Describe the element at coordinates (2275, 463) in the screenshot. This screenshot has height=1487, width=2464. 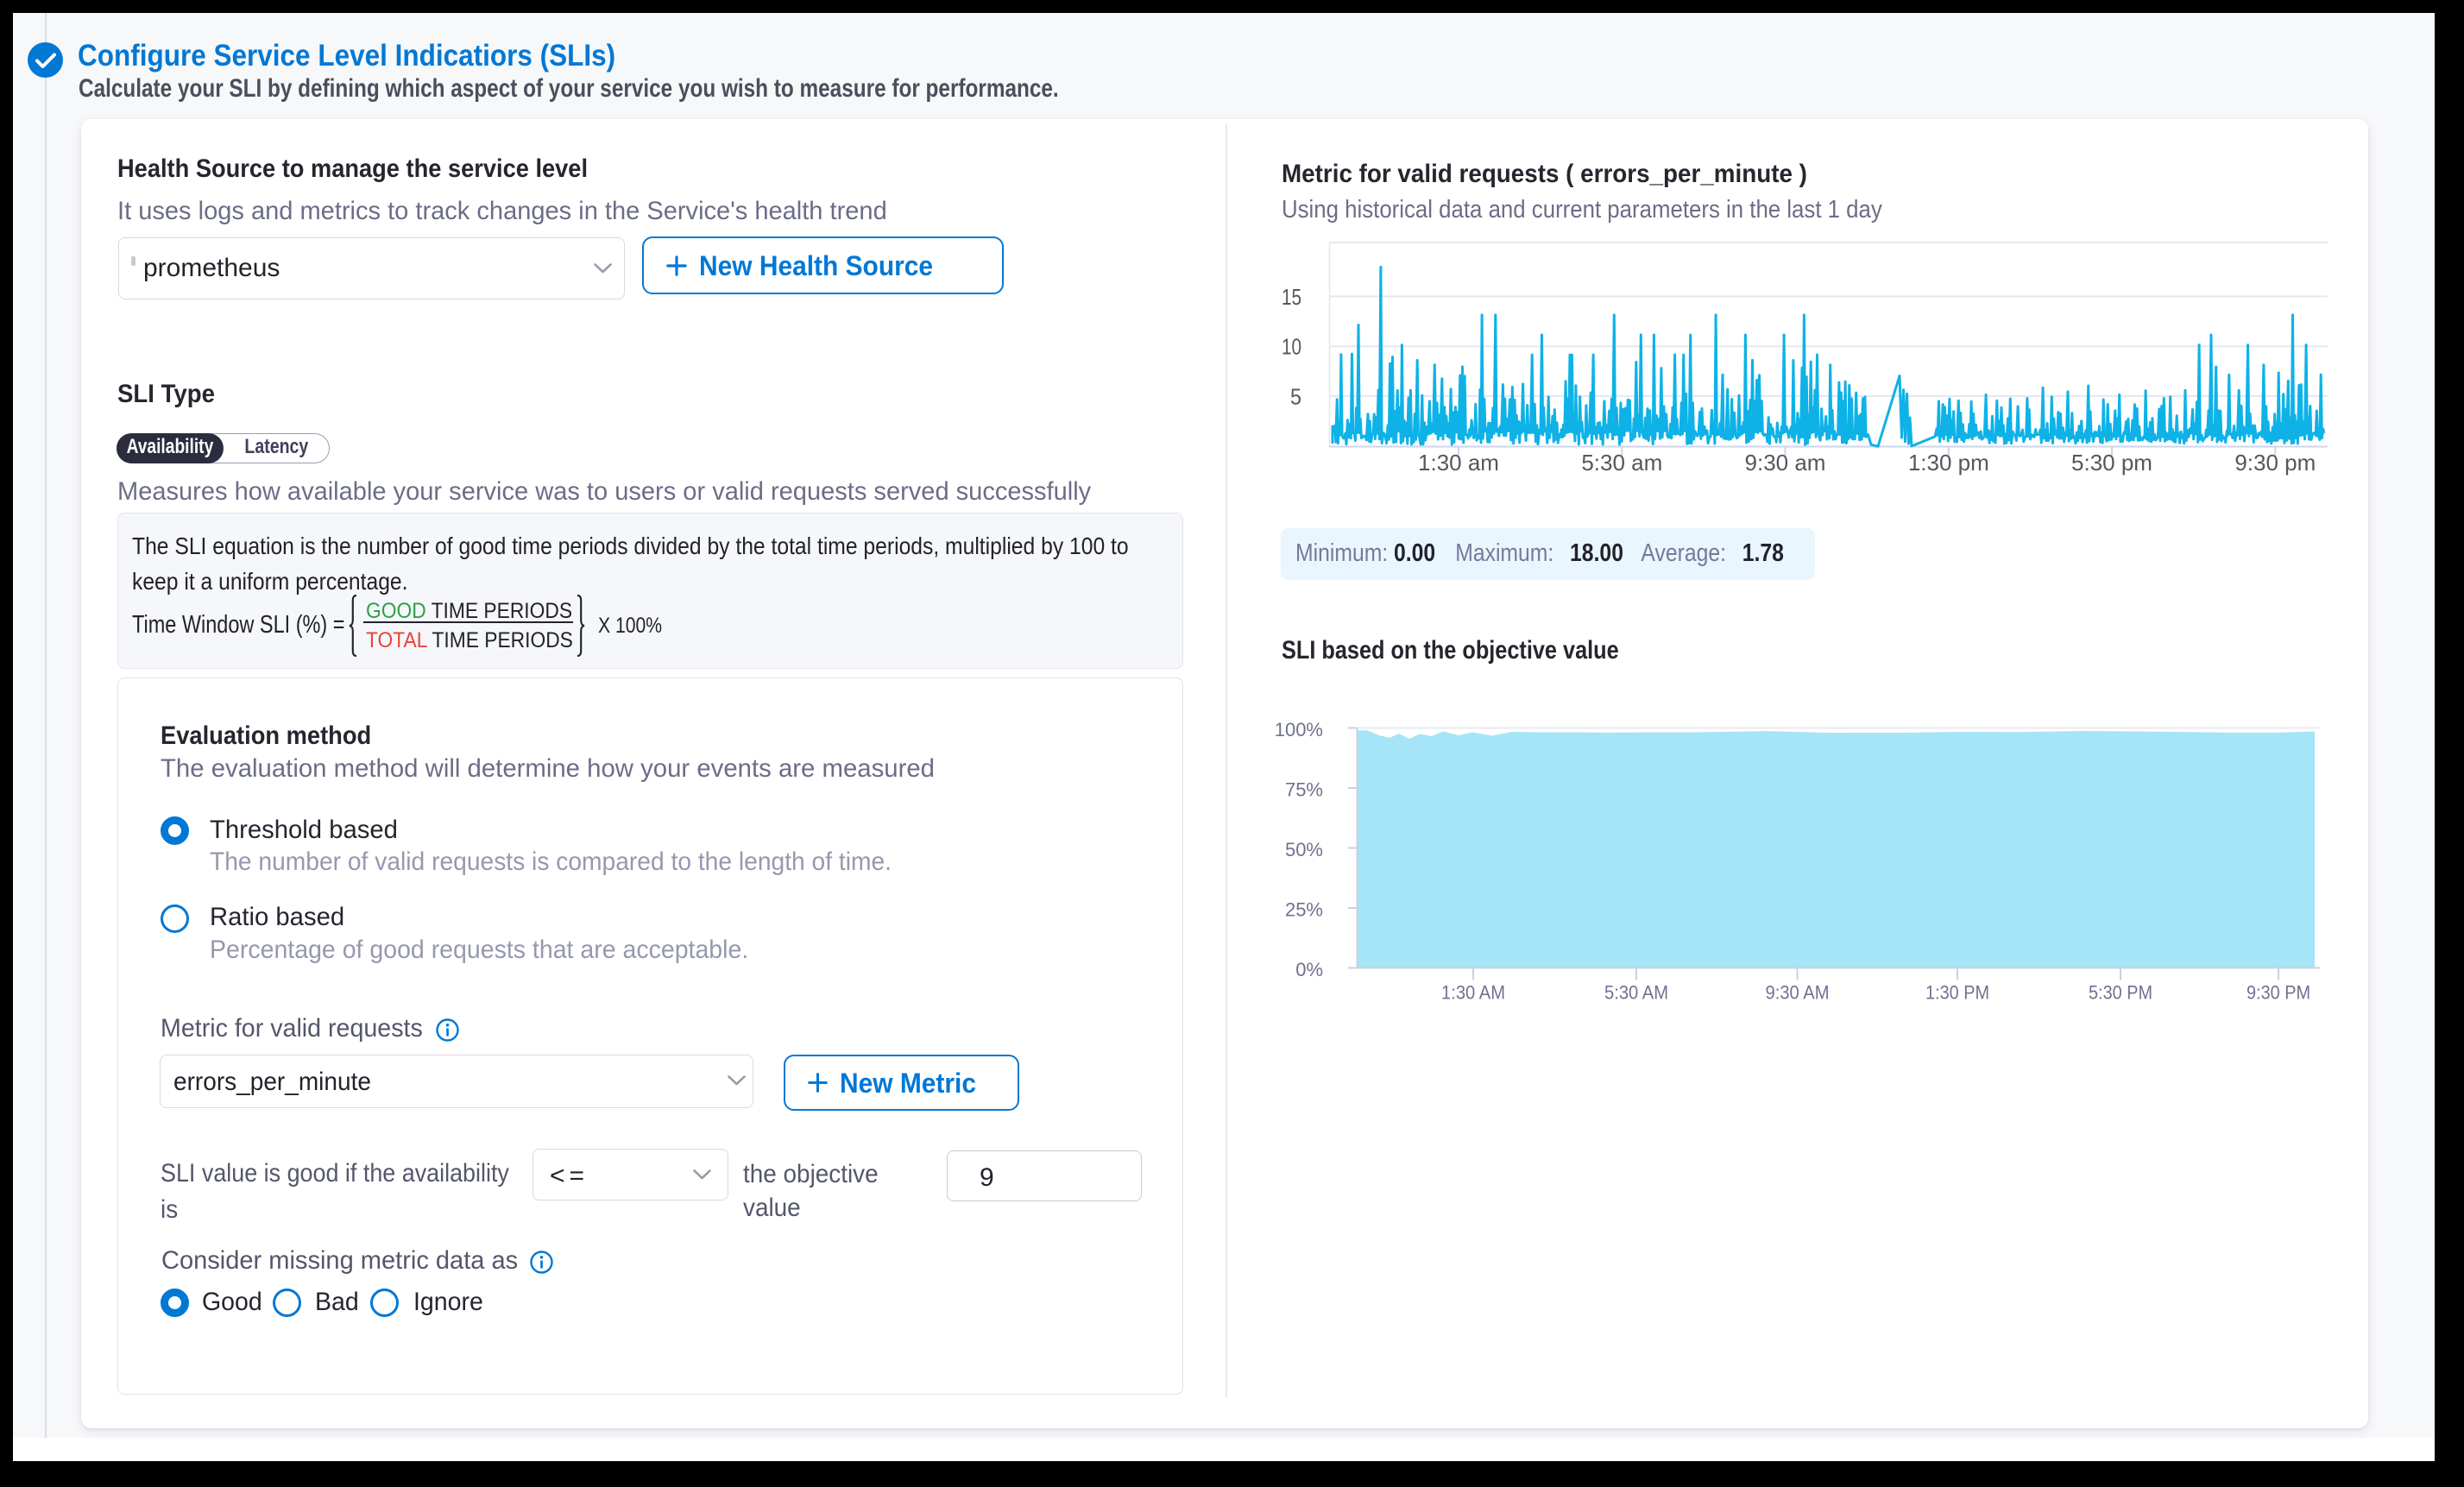
I see `svg-text: 9:30 pm` at that location.